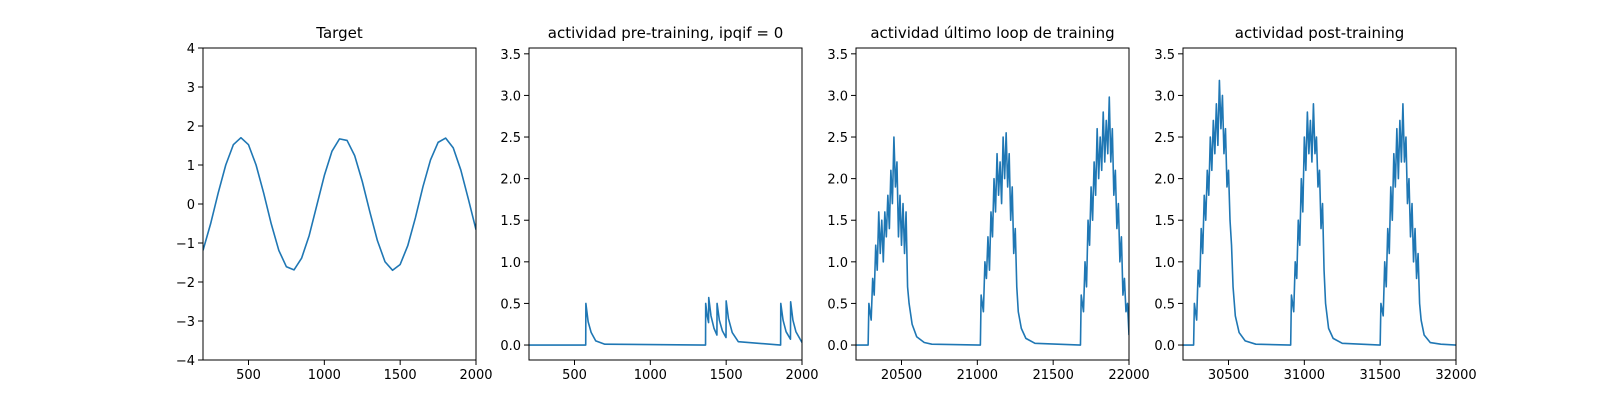 Image resolution: width=1600 pixels, height=400 pixels. Describe the element at coordinates (1304, 375) in the screenshot. I see `x-tick-label: 31000` at that location.